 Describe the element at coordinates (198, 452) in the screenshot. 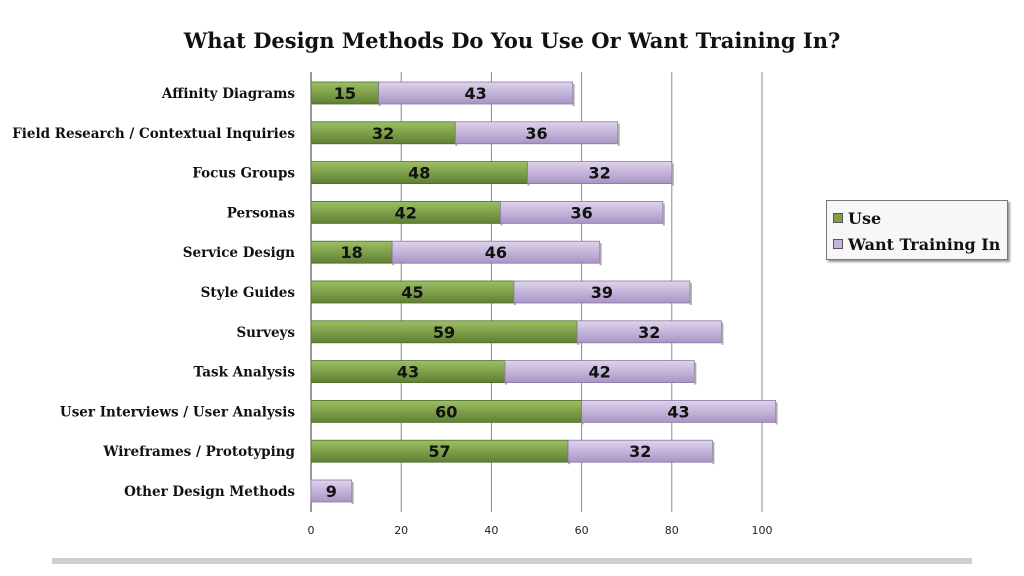

I see `category-label: Wireframes / Prototyping` at that location.